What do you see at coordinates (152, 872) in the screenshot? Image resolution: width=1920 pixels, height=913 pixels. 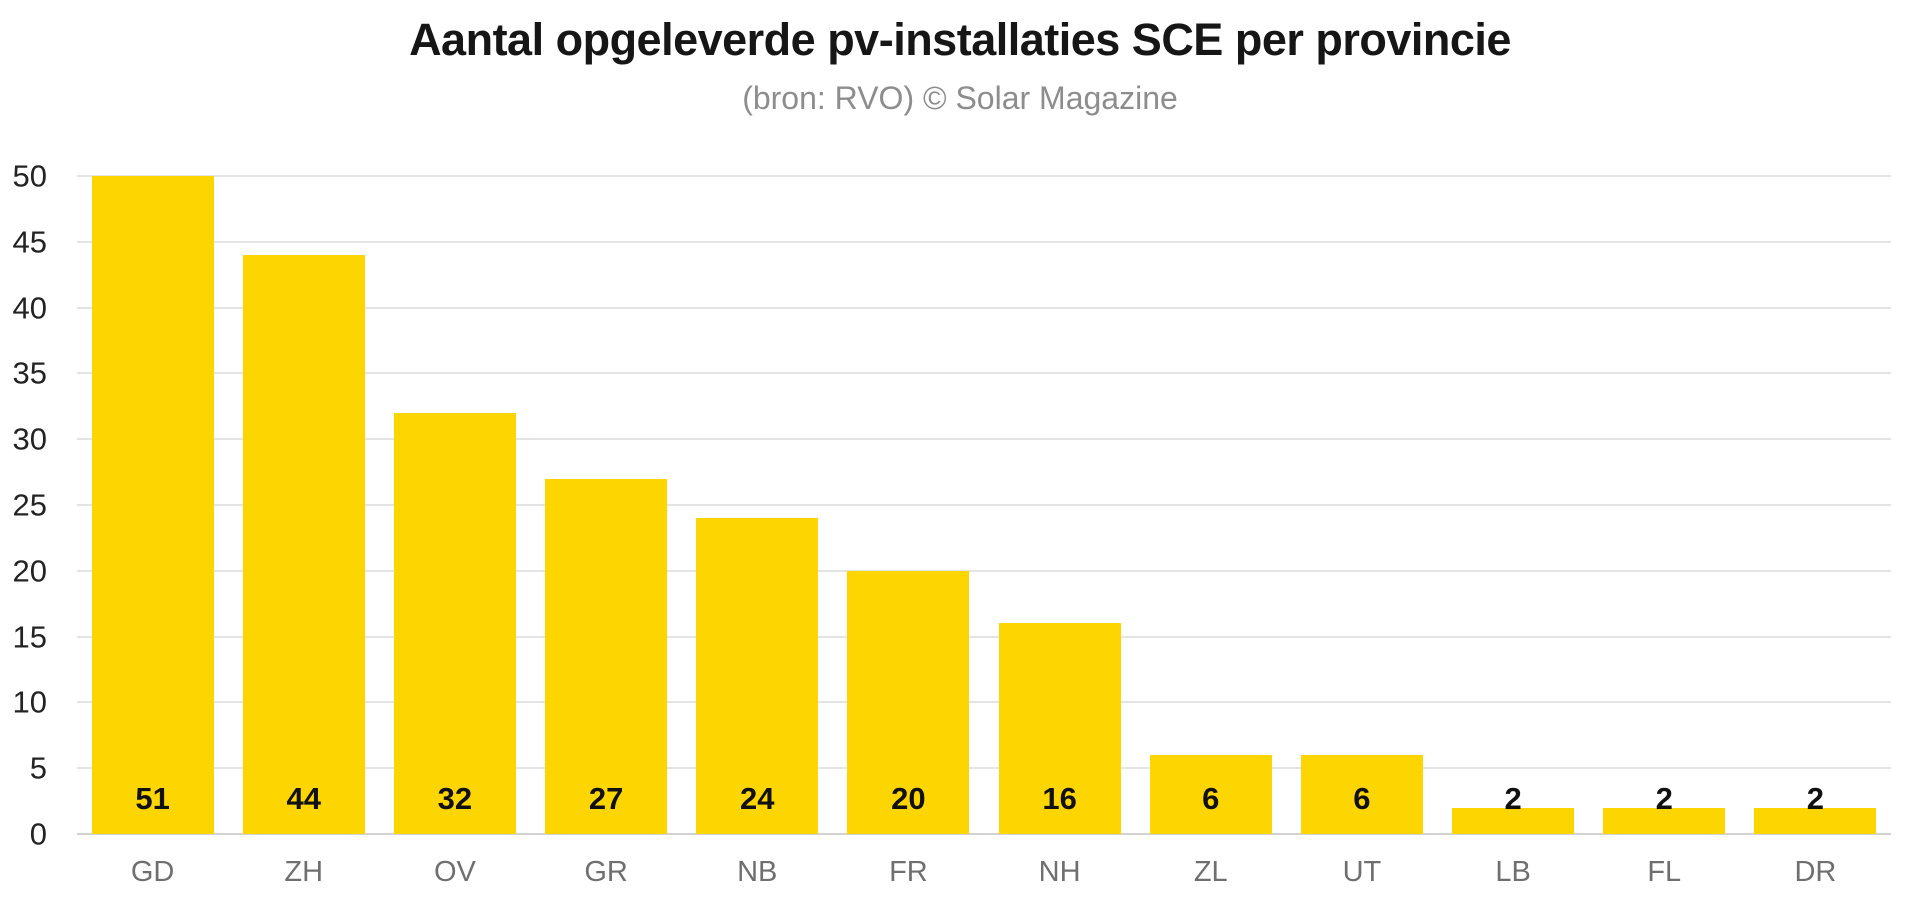 I see `x-axis-label-gd: GD` at bounding box center [152, 872].